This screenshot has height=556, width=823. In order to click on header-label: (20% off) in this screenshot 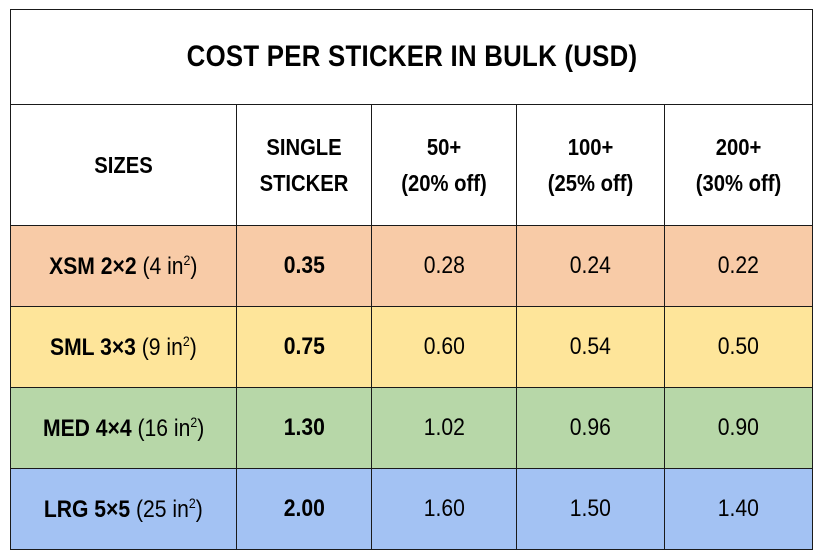, I will do `click(444, 183)`.